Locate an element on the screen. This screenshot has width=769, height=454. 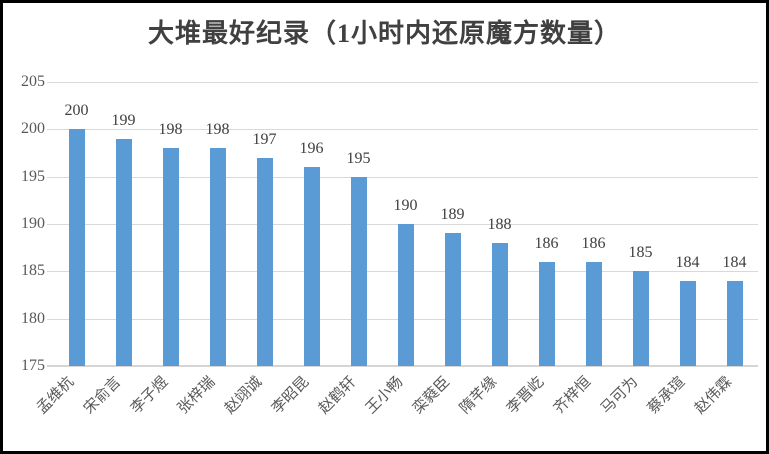
x-category-label-text: 宋俞言 is located at coordinates (103, 396).